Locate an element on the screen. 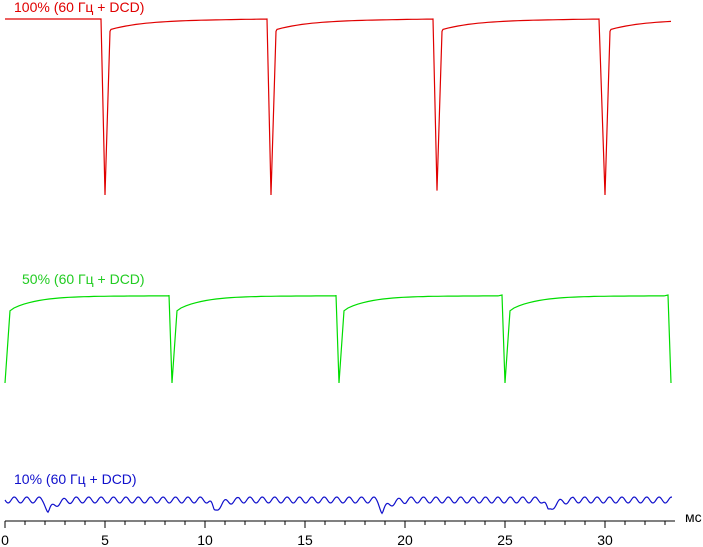  x-axis: мс 0 5 10 15 20 25 30 is located at coordinates (351, 528).